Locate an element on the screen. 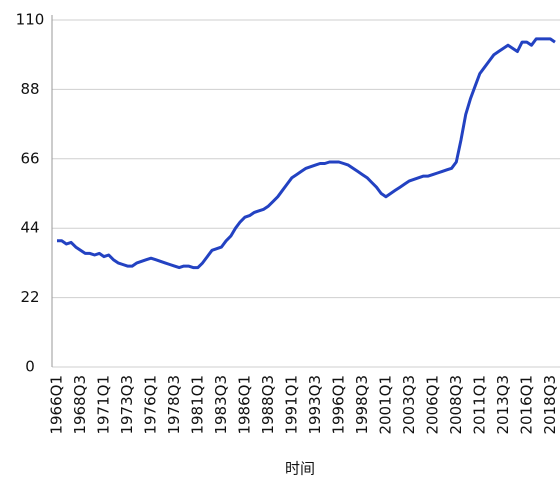 Image resolution: width=560 pixels, height=489 pixels. x-tick-label: 1971Q1 is located at coordinates (103, 405).